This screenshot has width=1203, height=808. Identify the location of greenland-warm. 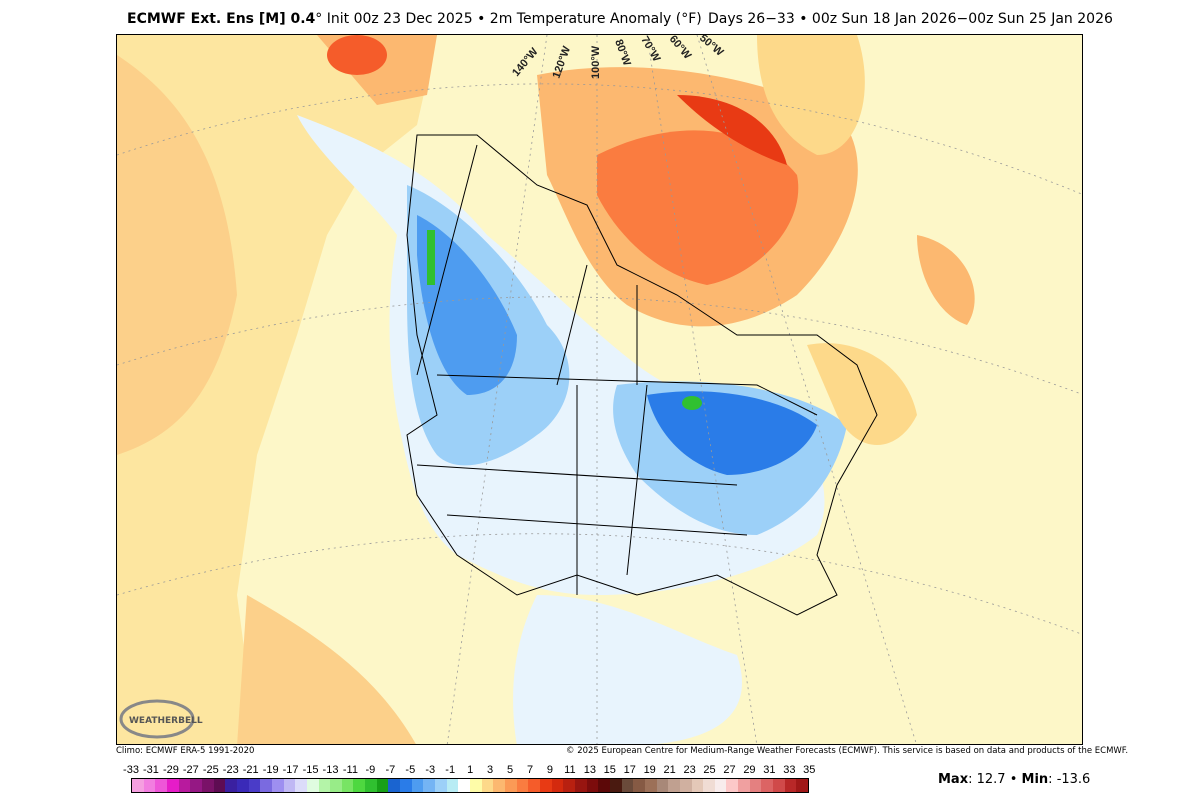
(811, 95).